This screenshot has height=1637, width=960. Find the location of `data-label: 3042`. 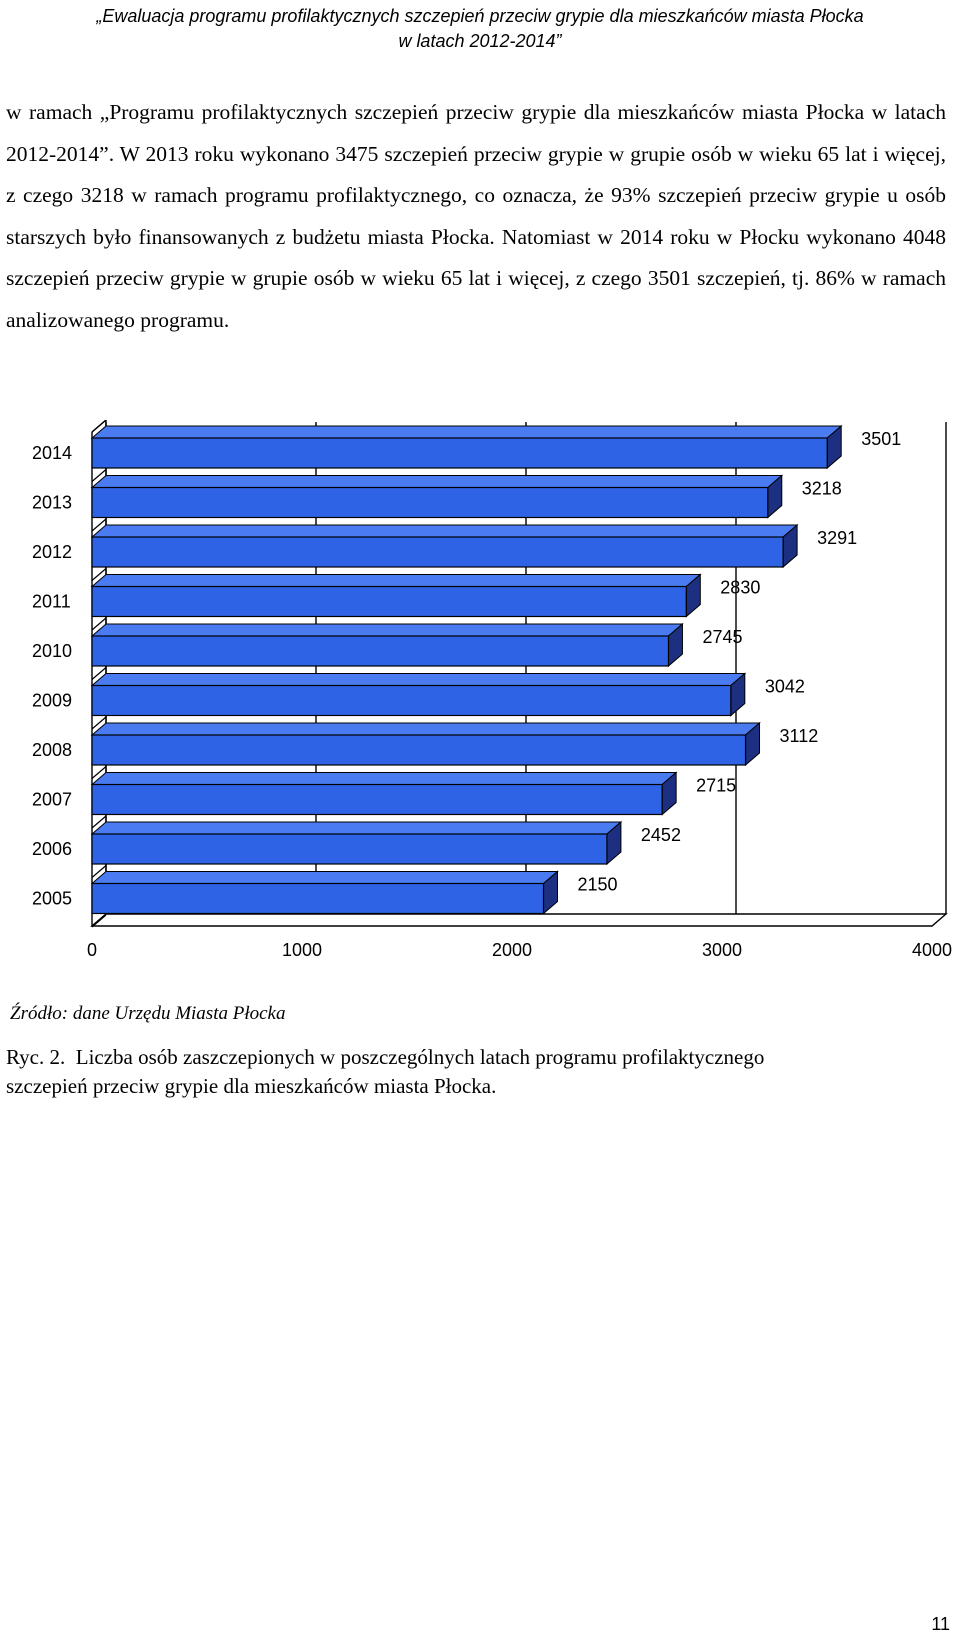

data-label: 3042 is located at coordinates (785, 687).